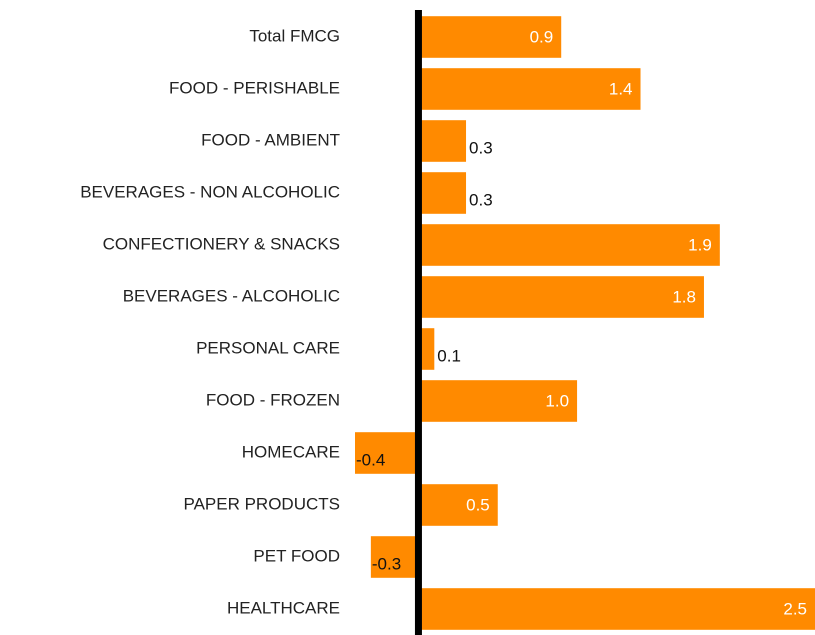 Image resolution: width=815 pixels, height=635 pixels. I want to click on value-label: -0.4, so click(370, 459).